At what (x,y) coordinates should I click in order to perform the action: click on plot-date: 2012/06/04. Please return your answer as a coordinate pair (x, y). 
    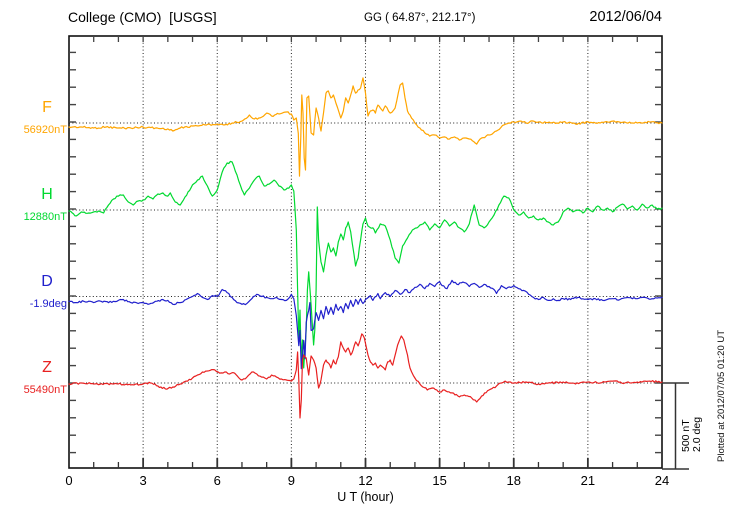
    Looking at the image, I should click on (625, 17).